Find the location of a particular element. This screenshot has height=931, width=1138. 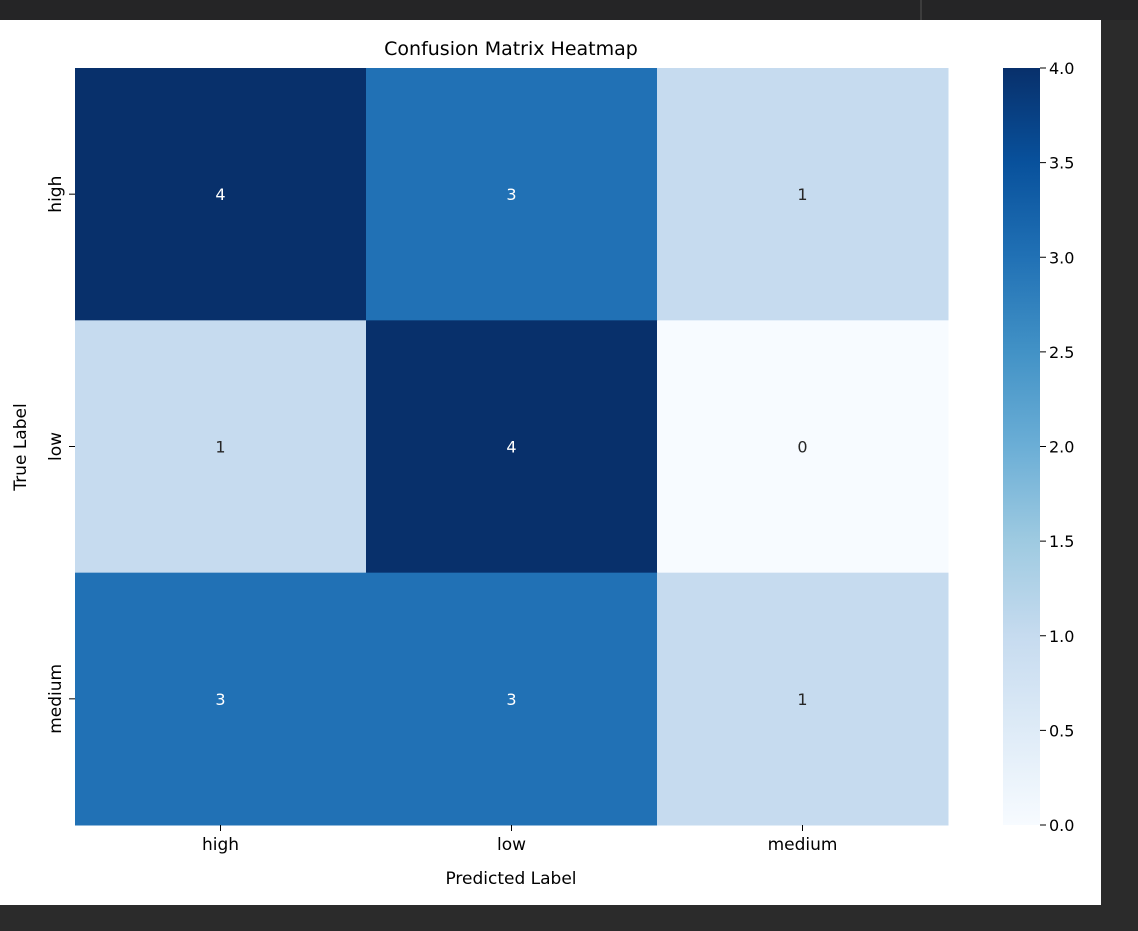

top-bar-divider is located at coordinates (921, 10).